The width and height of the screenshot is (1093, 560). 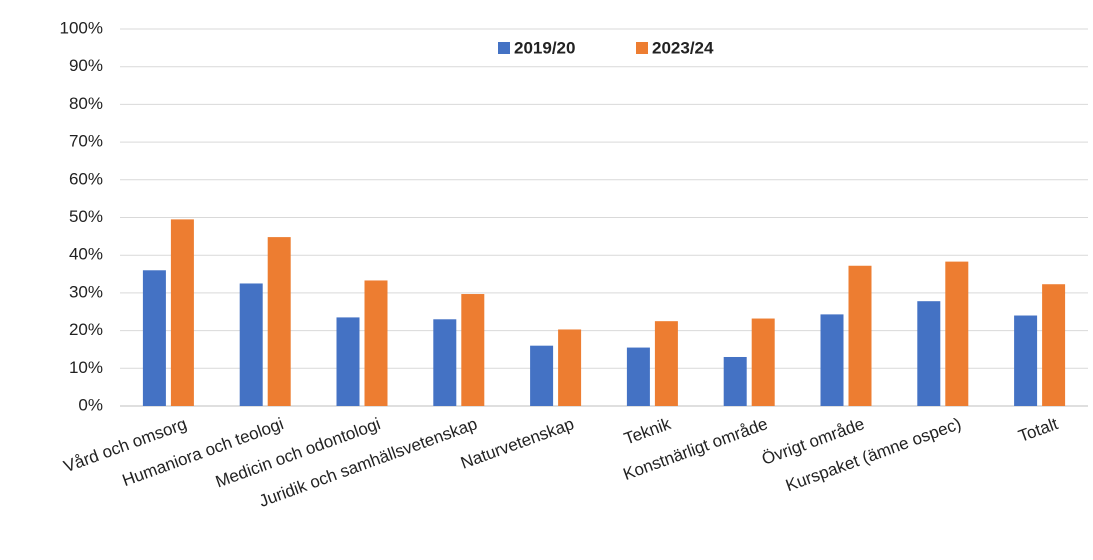 What do you see at coordinates (544, 47) in the screenshot?
I see `legend-label: 2019/20` at bounding box center [544, 47].